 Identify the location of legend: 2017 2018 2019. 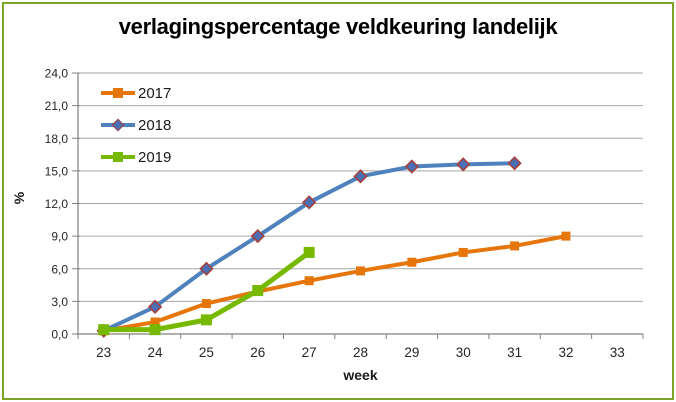
(136, 125).